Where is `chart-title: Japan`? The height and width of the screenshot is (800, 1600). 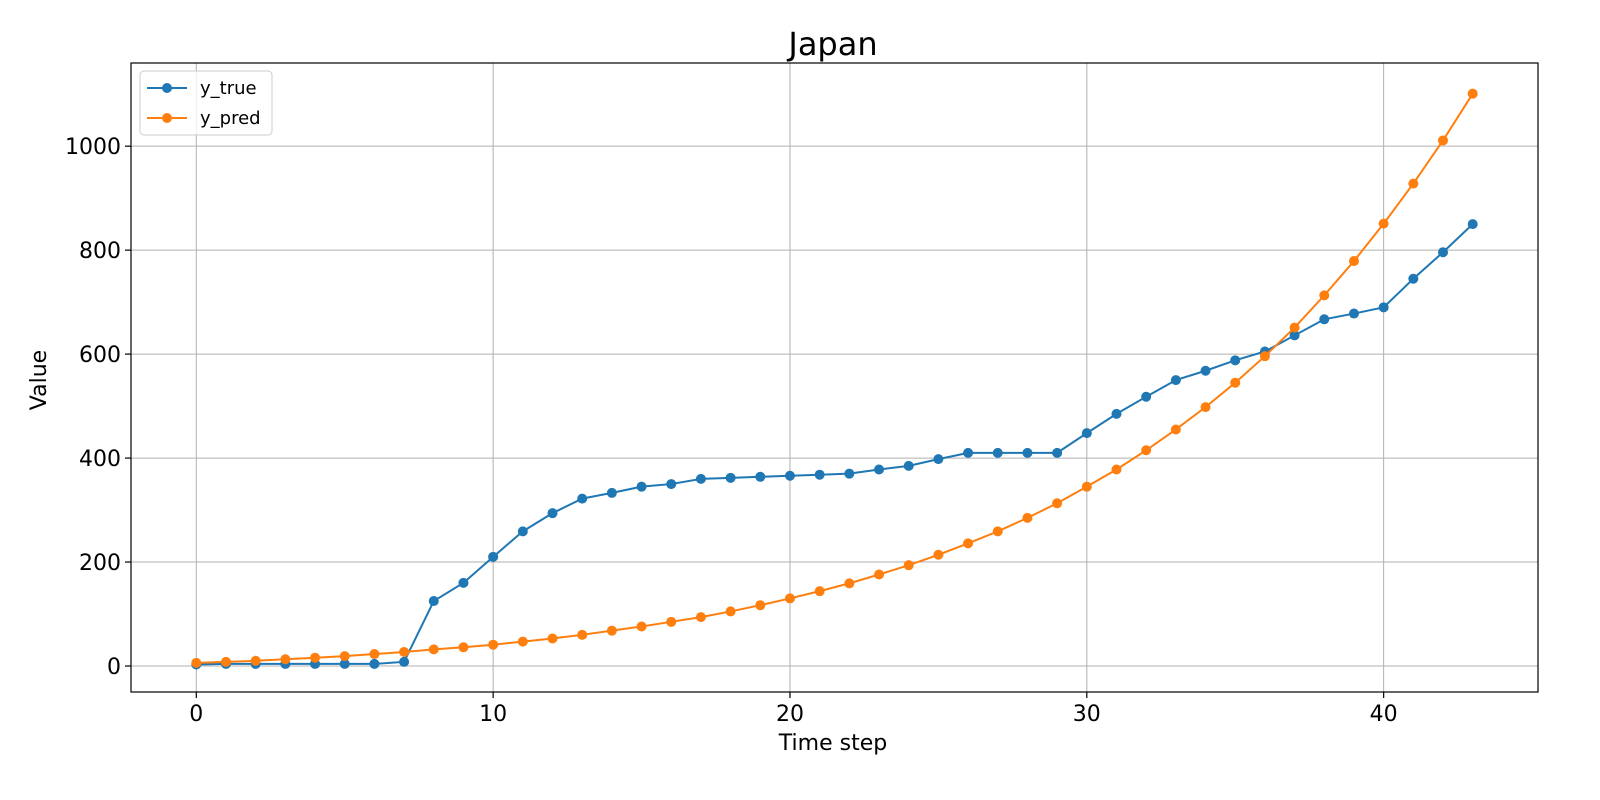 chart-title: Japan is located at coordinates (831, 44).